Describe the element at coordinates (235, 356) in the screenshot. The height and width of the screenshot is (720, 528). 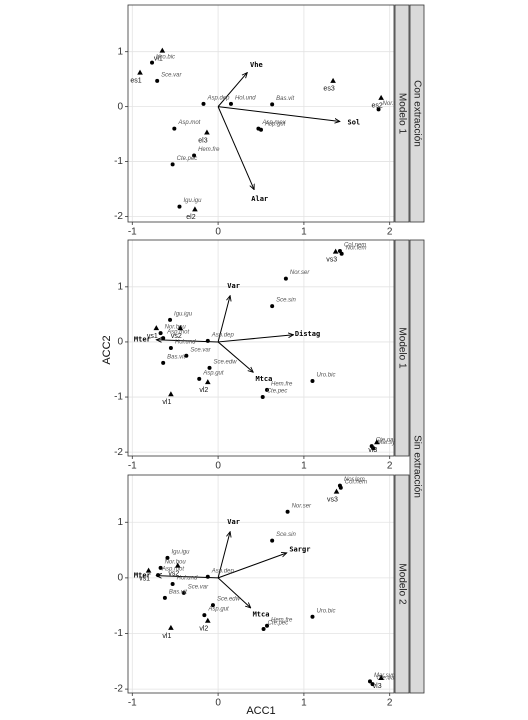
I see `vector-arrow` at that location.